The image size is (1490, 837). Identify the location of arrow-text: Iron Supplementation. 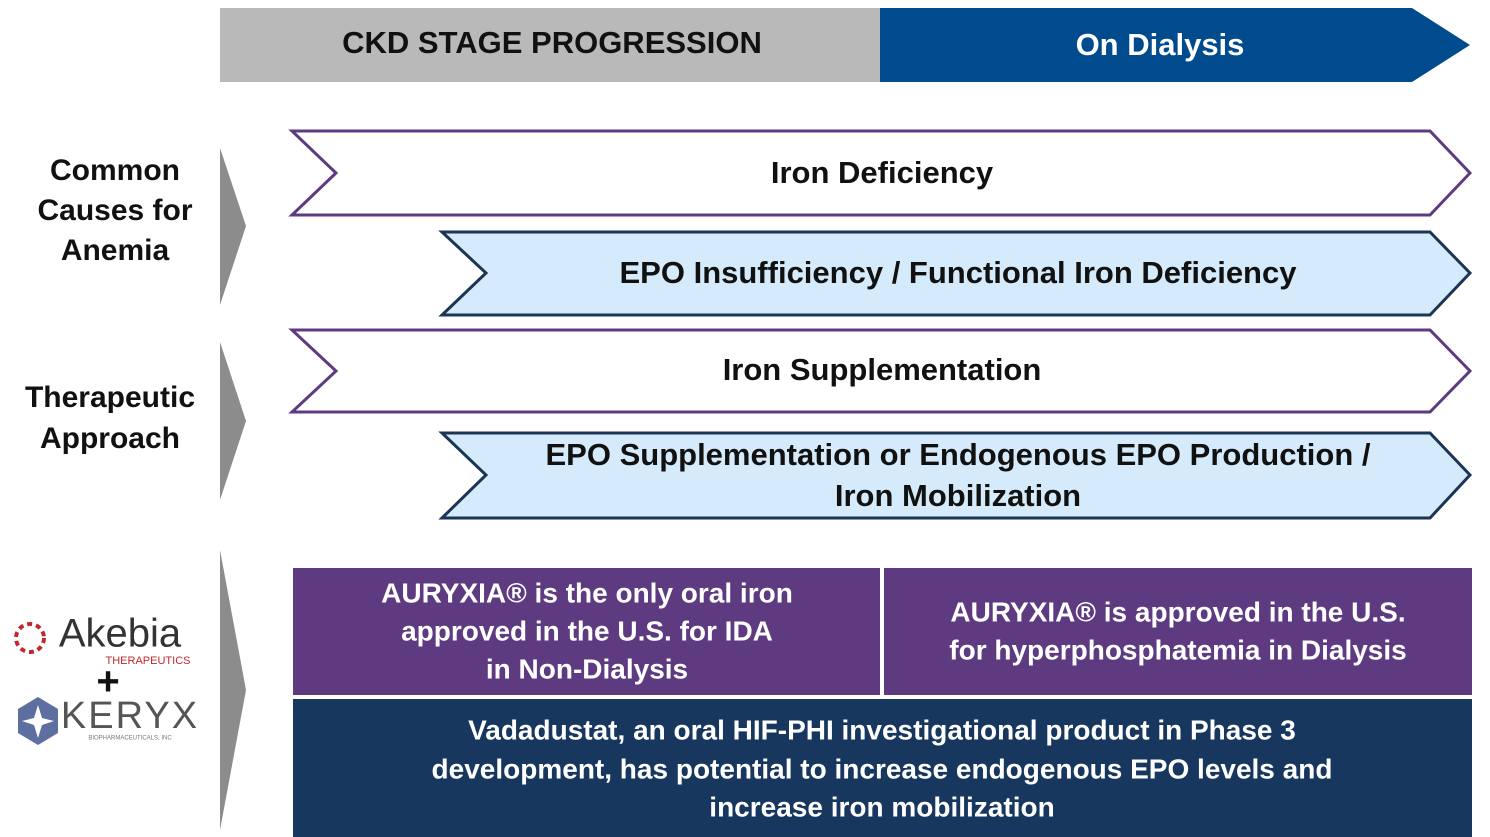
(882, 369).